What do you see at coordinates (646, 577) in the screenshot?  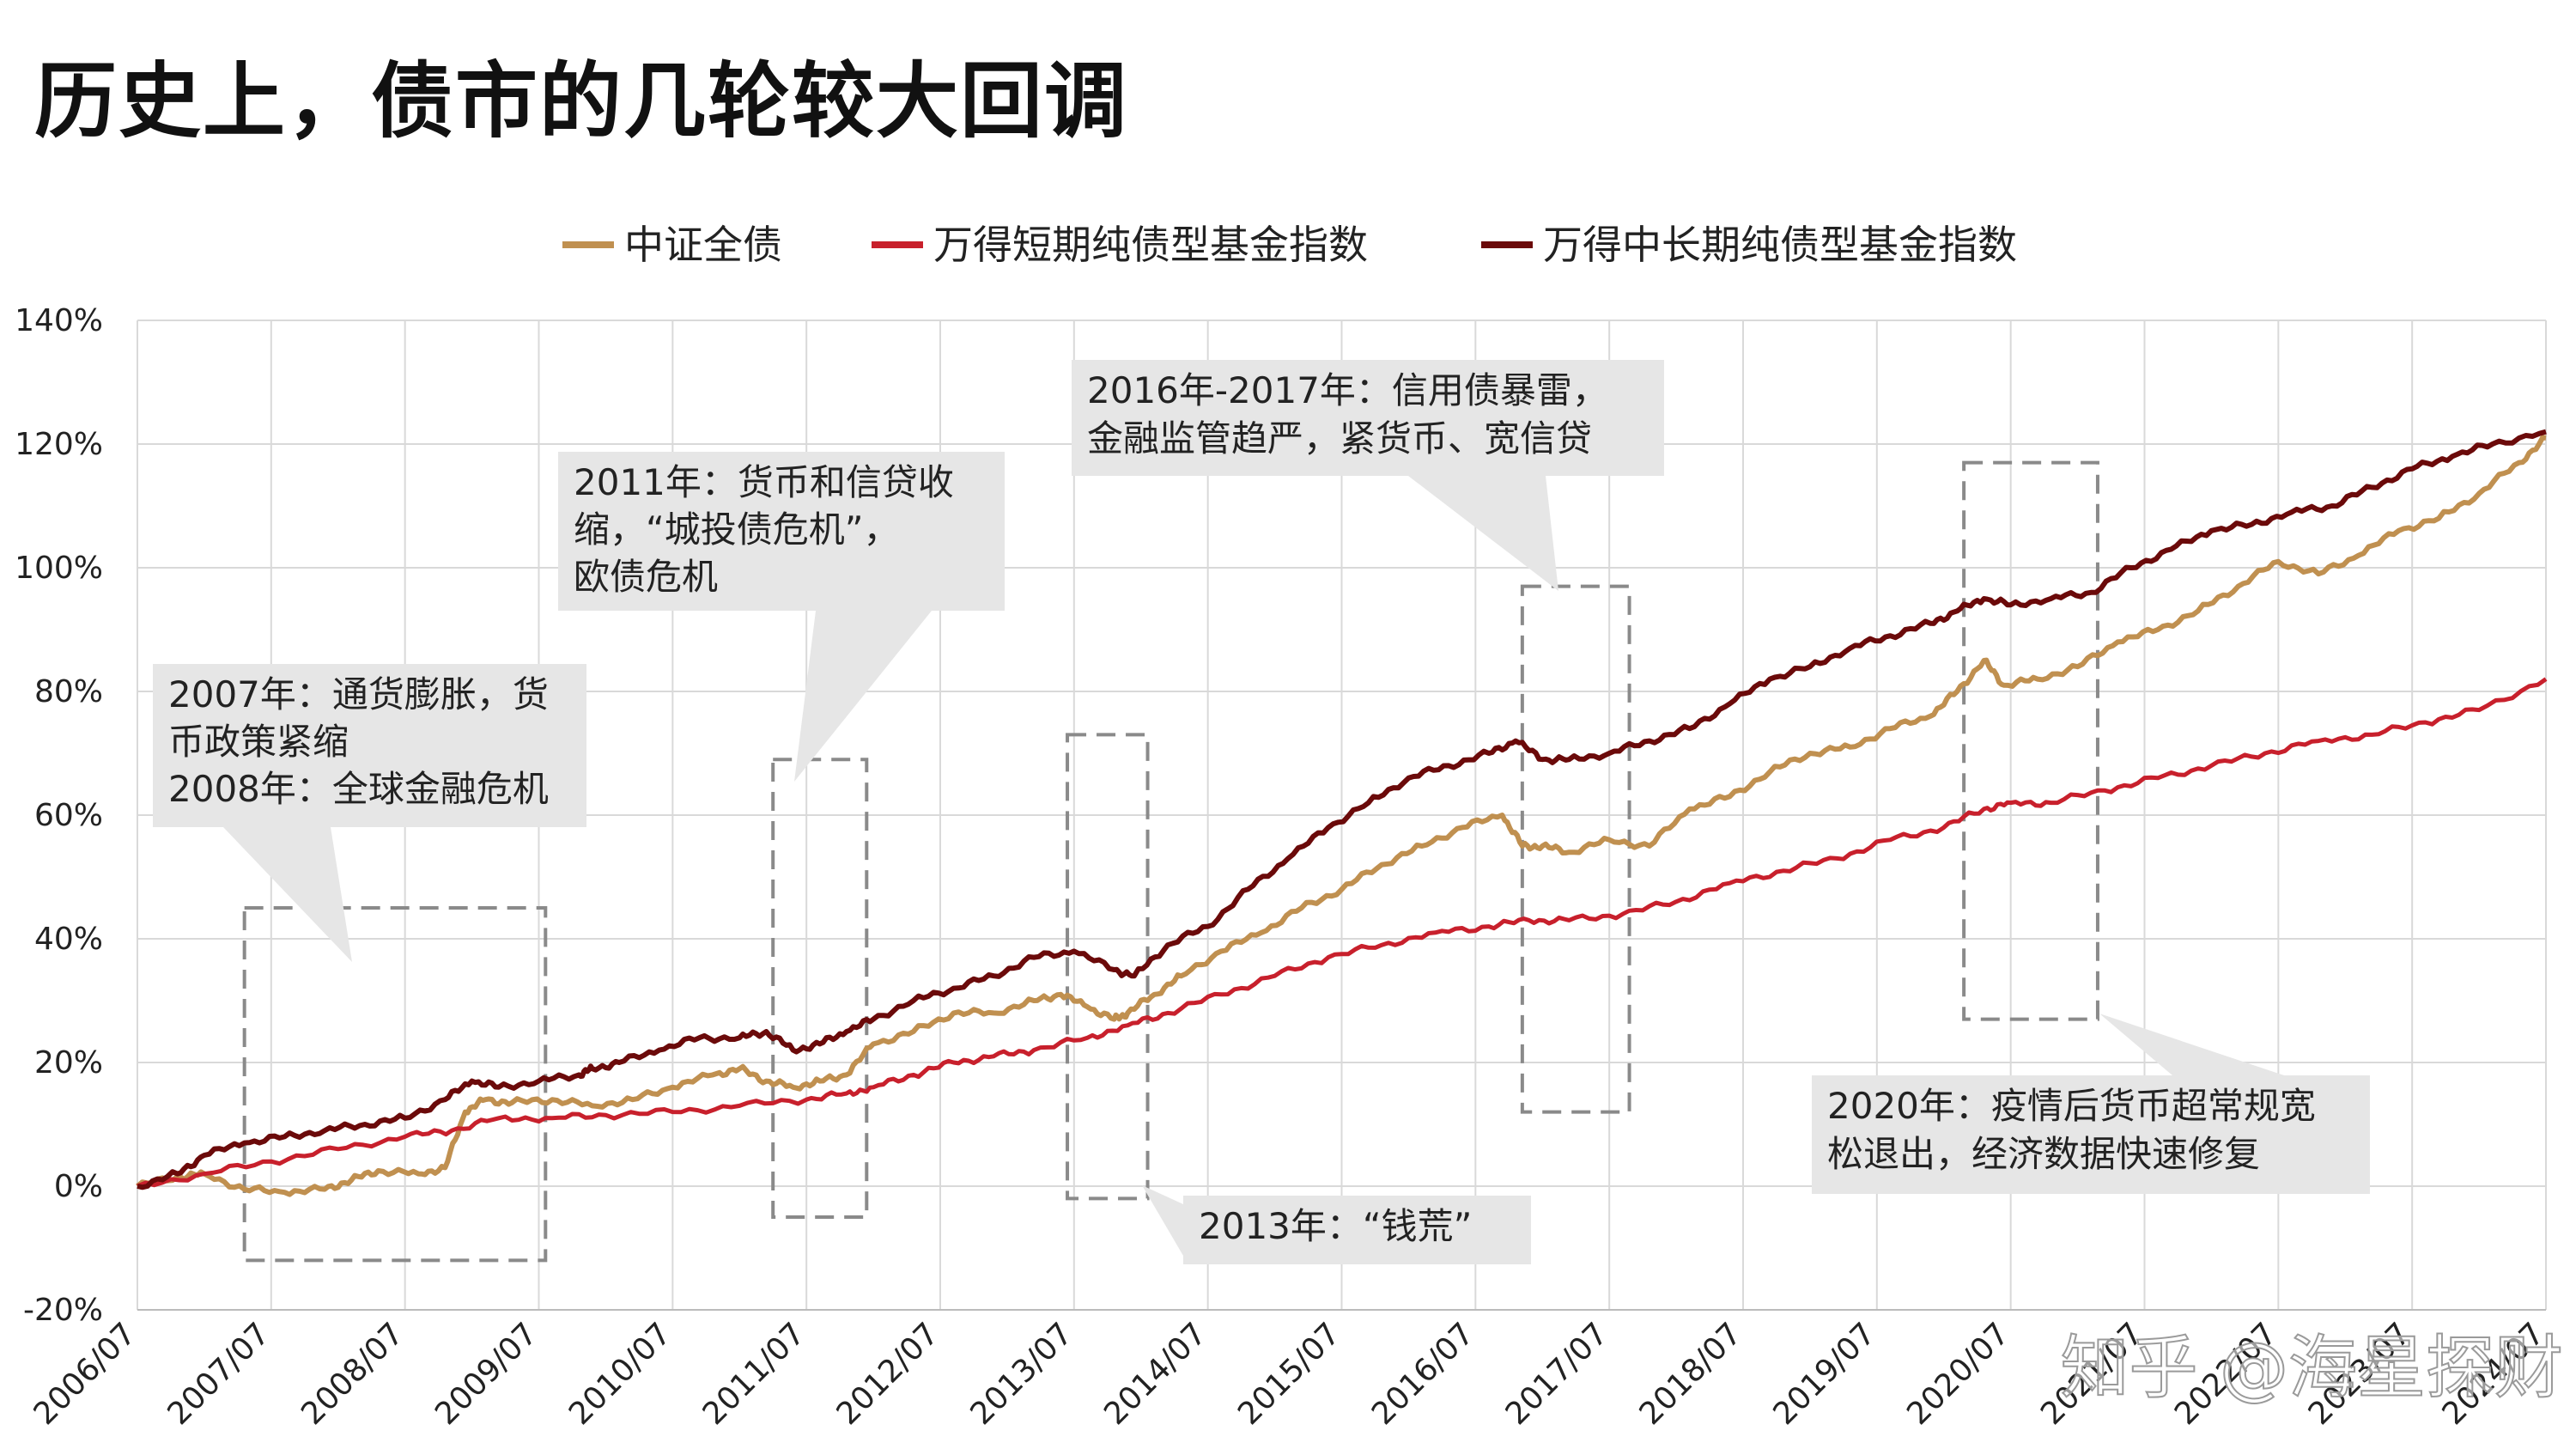 I see `annotation-text: 欧债危机` at bounding box center [646, 577].